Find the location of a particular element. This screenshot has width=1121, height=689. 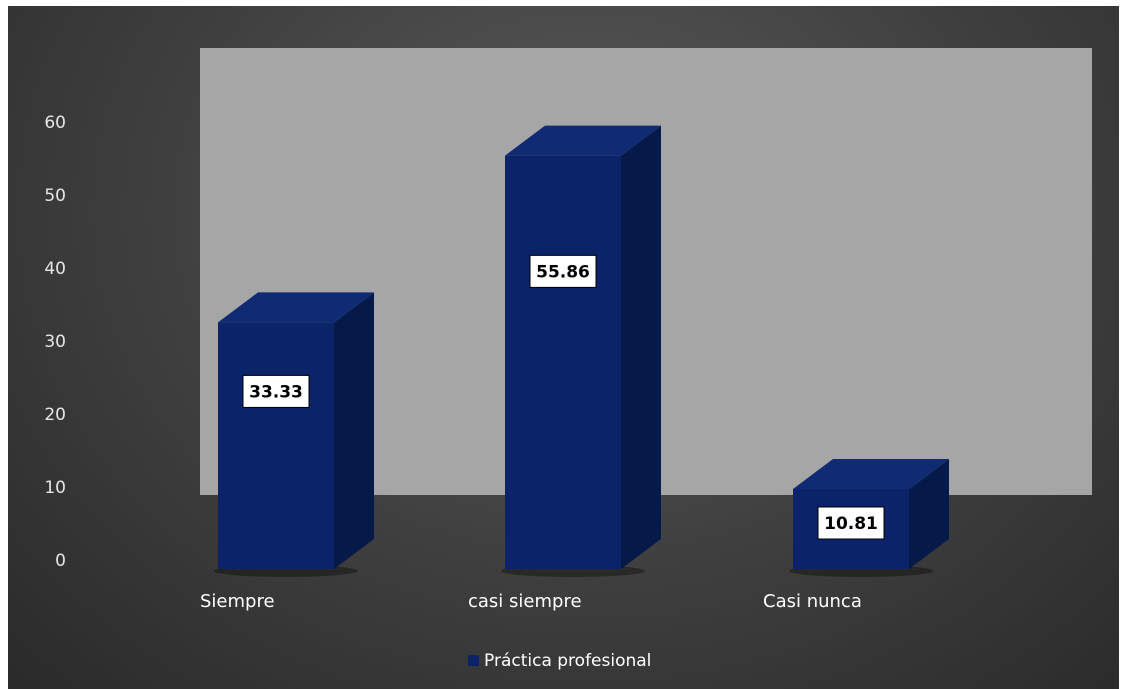

category-label: casi siempre is located at coordinates (525, 601).